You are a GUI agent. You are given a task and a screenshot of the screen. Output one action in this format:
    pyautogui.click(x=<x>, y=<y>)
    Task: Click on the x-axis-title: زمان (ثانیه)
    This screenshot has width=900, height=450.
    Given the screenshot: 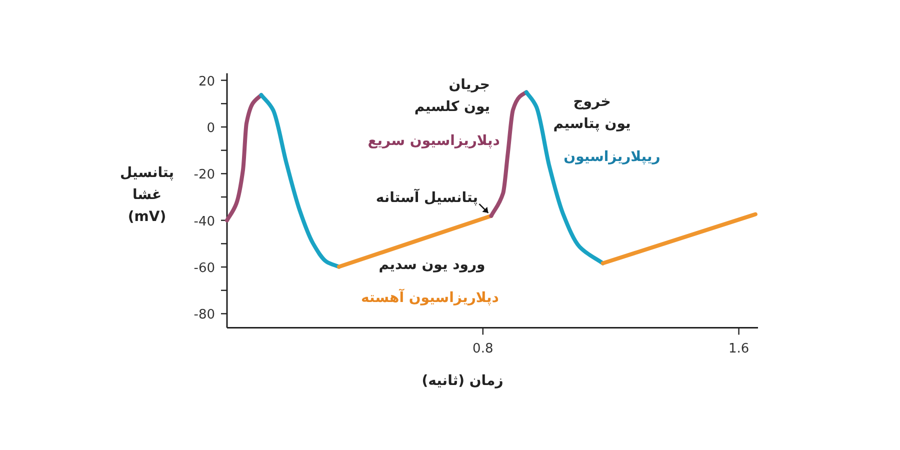 What is the action you would take?
    pyautogui.click(x=463, y=381)
    